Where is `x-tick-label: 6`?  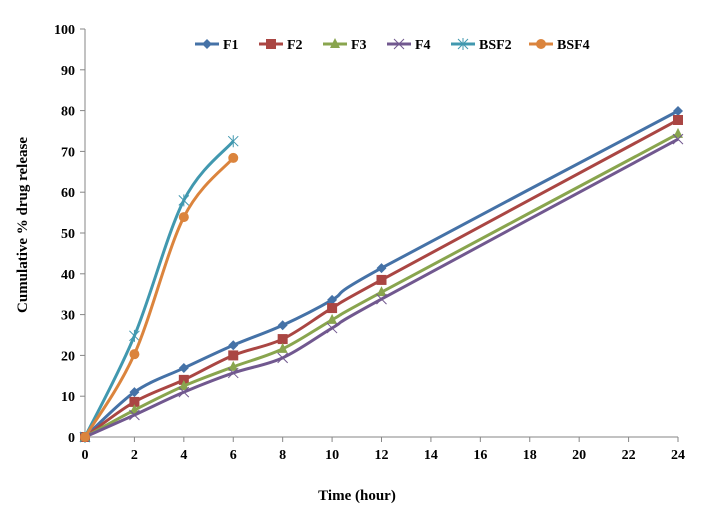 x-tick-label: 6 is located at coordinates (233, 455).